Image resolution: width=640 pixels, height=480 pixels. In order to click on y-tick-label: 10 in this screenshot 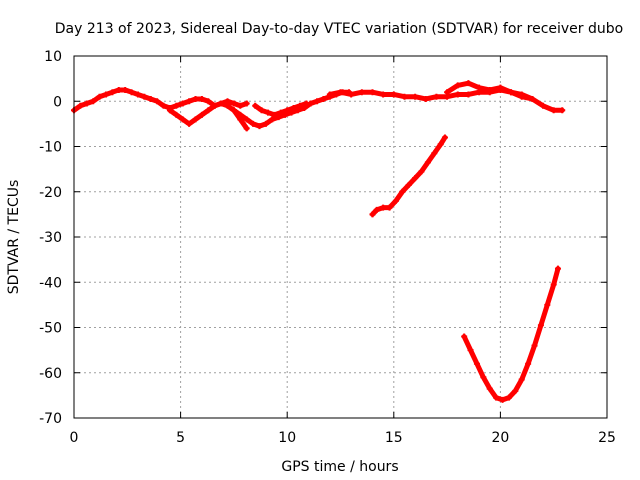, I will do `click(53, 57)`.